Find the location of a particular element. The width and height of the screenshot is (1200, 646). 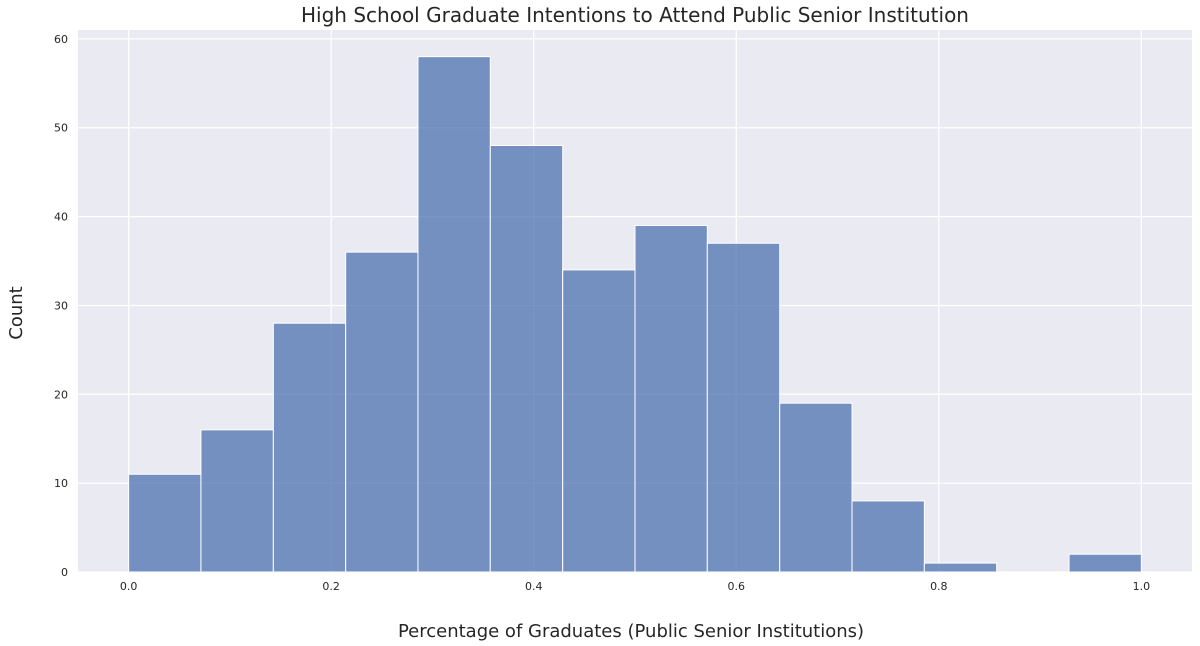

x-tick-labels: 0.0 0.2 0.4 0.6 0.8 1.0 is located at coordinates (635, 586).